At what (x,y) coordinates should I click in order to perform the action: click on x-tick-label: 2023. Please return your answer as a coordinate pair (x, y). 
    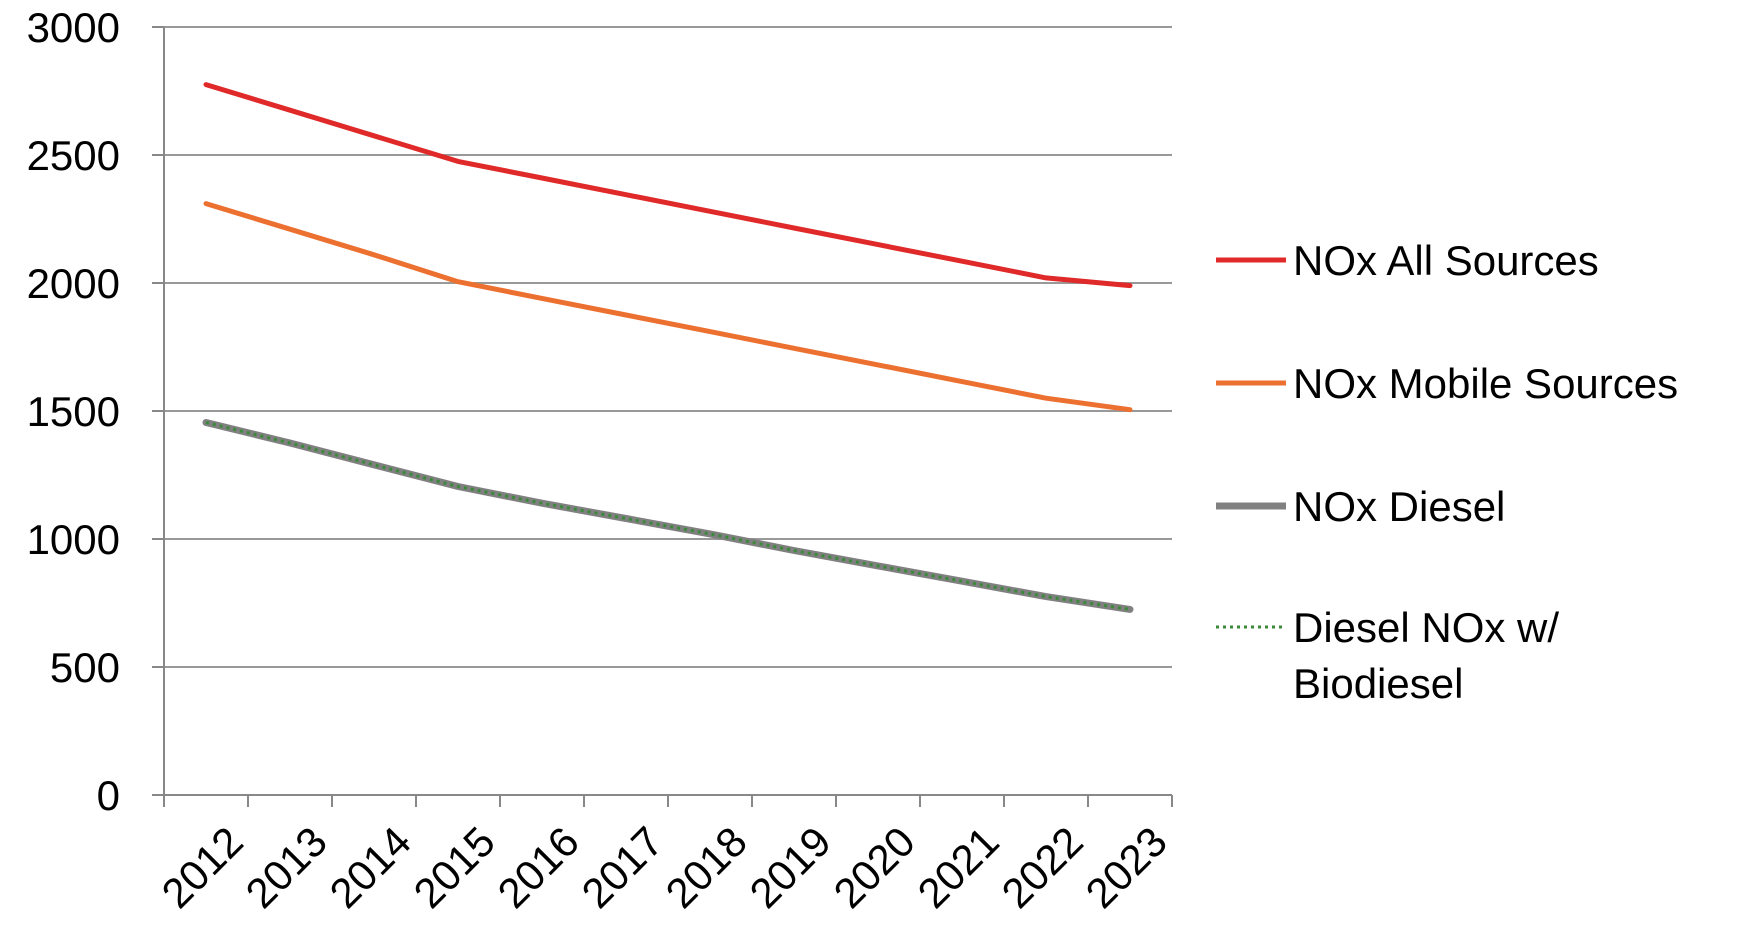
    Looking at the image, I should click on (1126, 867).